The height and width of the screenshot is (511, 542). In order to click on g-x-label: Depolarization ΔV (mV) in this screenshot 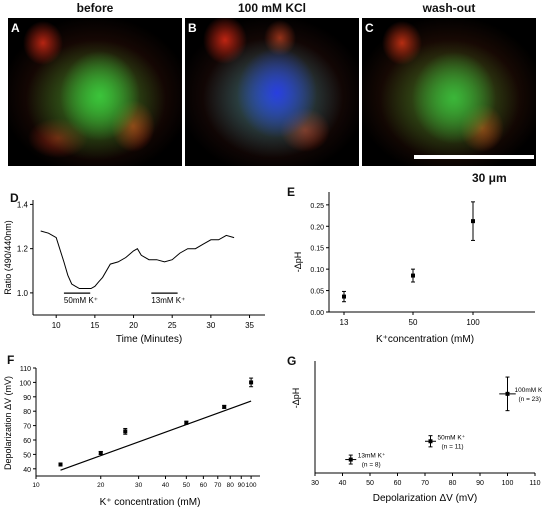, I will do `click(425, 498)`.